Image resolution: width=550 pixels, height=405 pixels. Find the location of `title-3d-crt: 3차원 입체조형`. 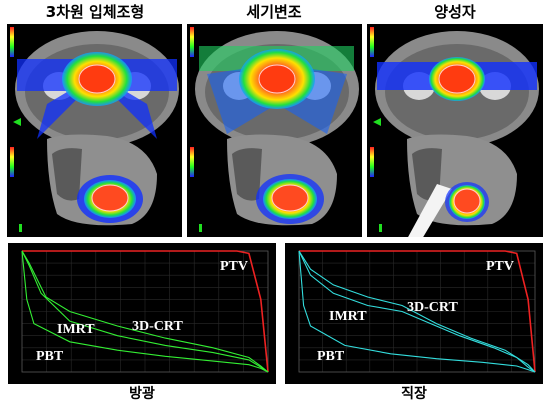

title-3d-crt: 3차원 입체조형 is located at coordinates (95, 12).